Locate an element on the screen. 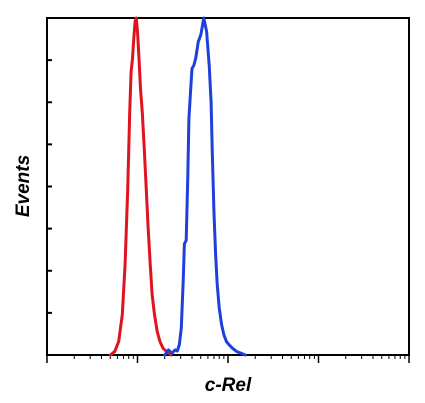 This screenshot has height=403, width=425. x-axis-ticks is located at coordinates (228, 359).